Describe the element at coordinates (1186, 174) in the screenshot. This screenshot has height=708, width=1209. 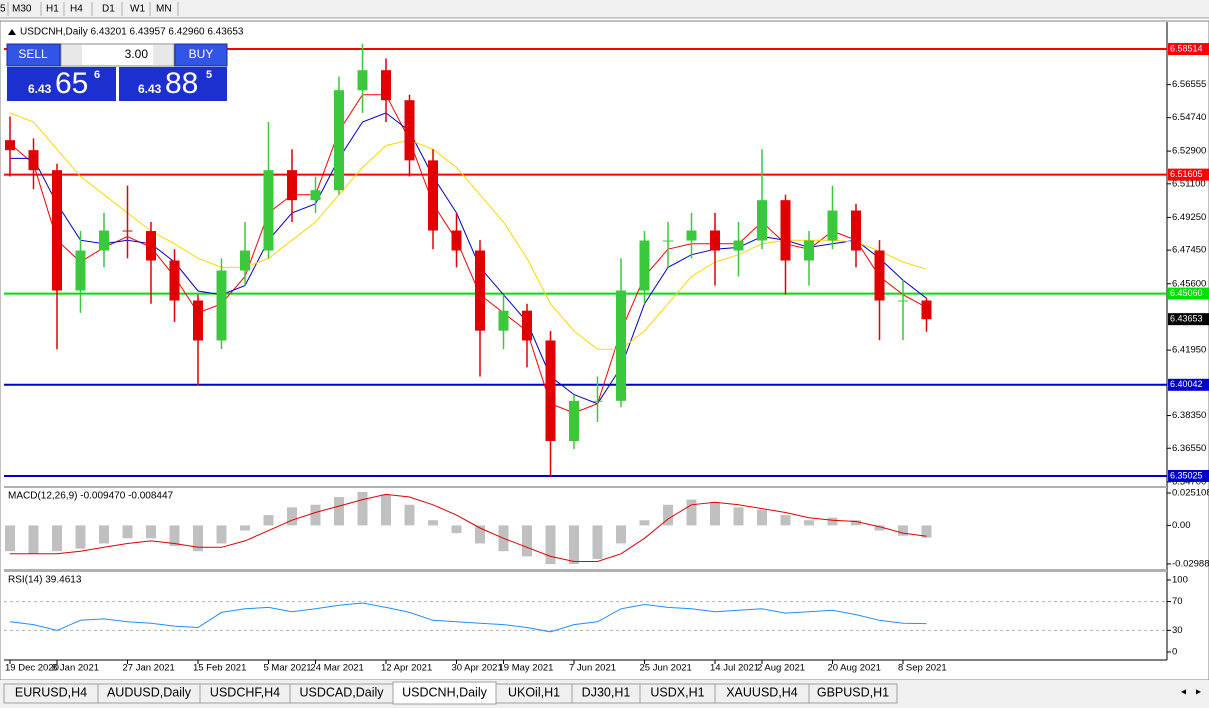
I see `level-label: 6.51605` at that location.